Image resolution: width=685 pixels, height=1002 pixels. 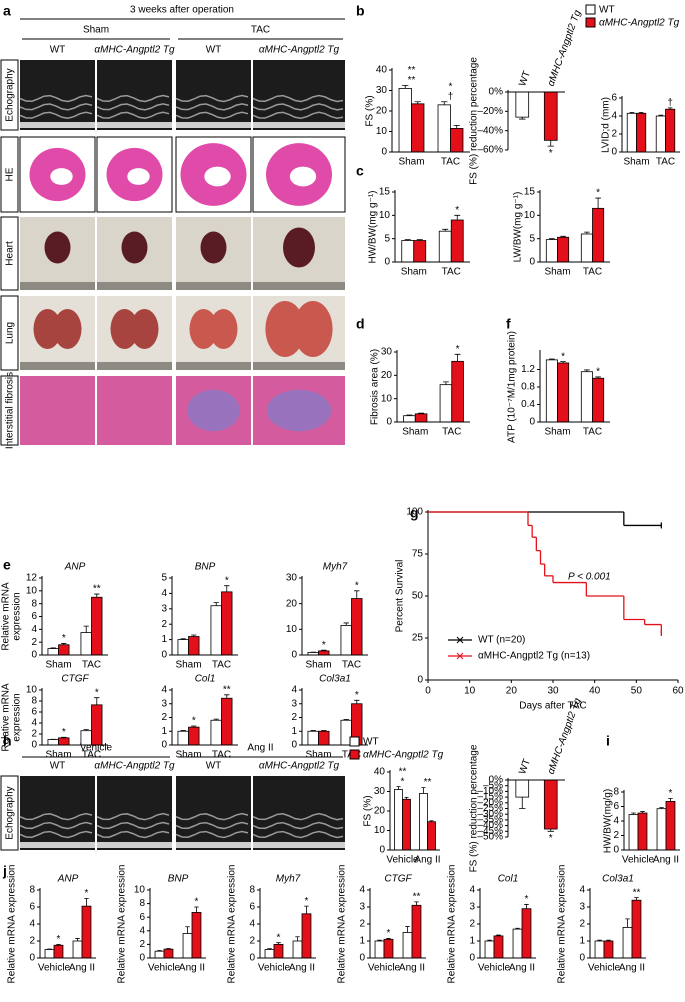 I want to click on ruler, so click(x=299, y=366).